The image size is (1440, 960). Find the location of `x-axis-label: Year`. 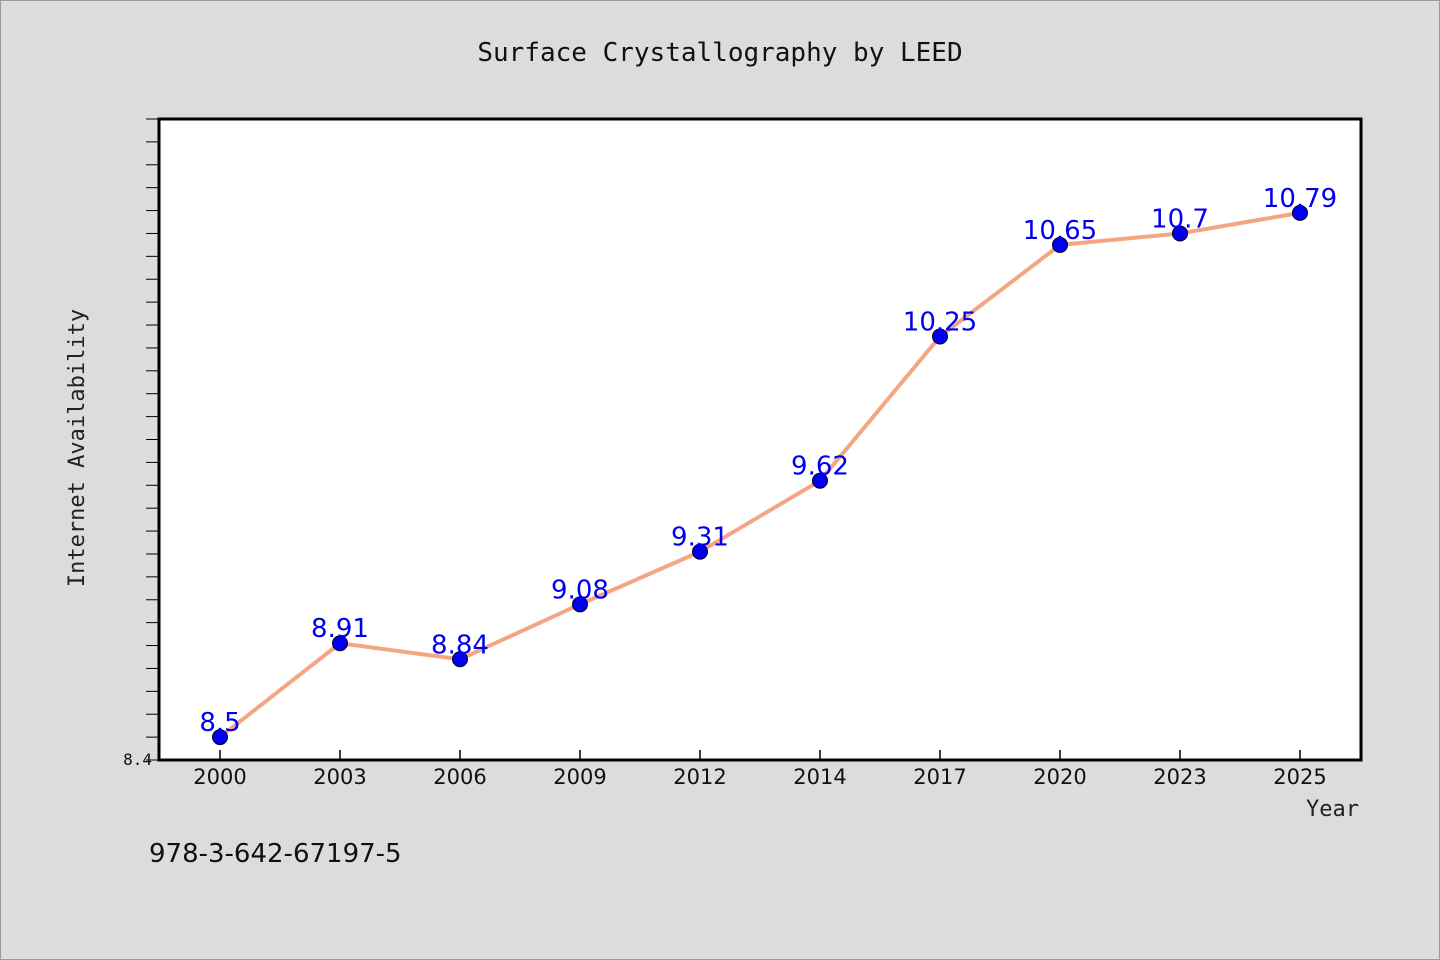

x-axis-label: Year is located at coordinates (1332, 809).